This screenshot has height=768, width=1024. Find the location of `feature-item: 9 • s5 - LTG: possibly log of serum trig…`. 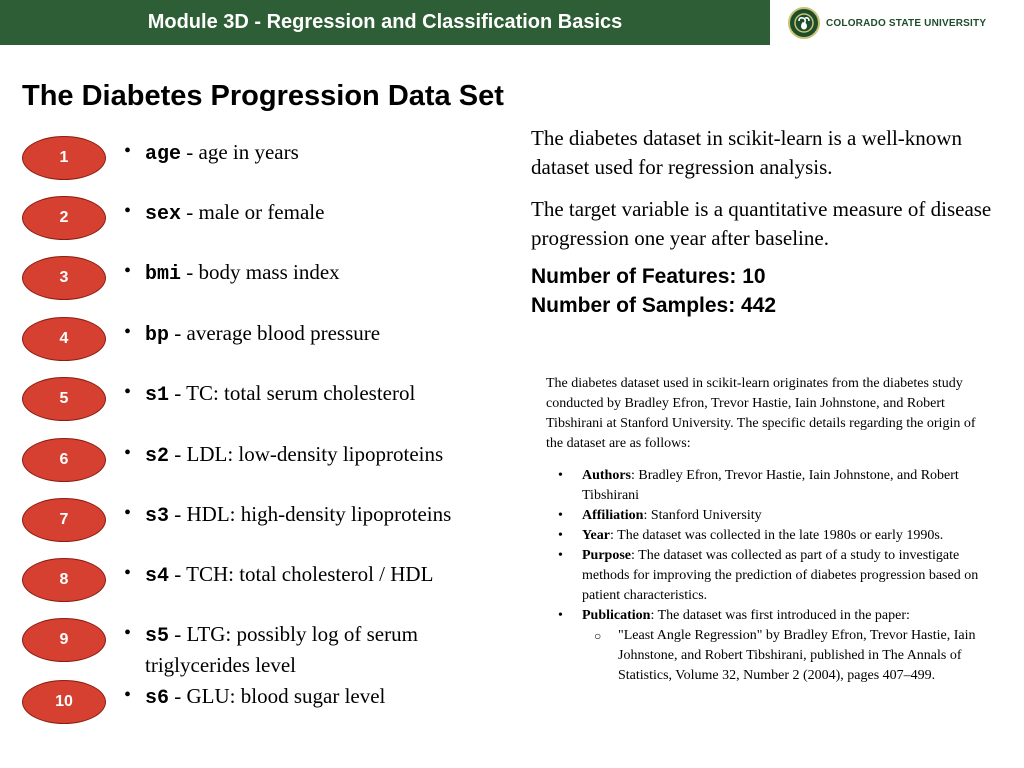

feature-item: 9 • s5 - LTG: possibly log of serum trig… is located at coordinates (260, 647).